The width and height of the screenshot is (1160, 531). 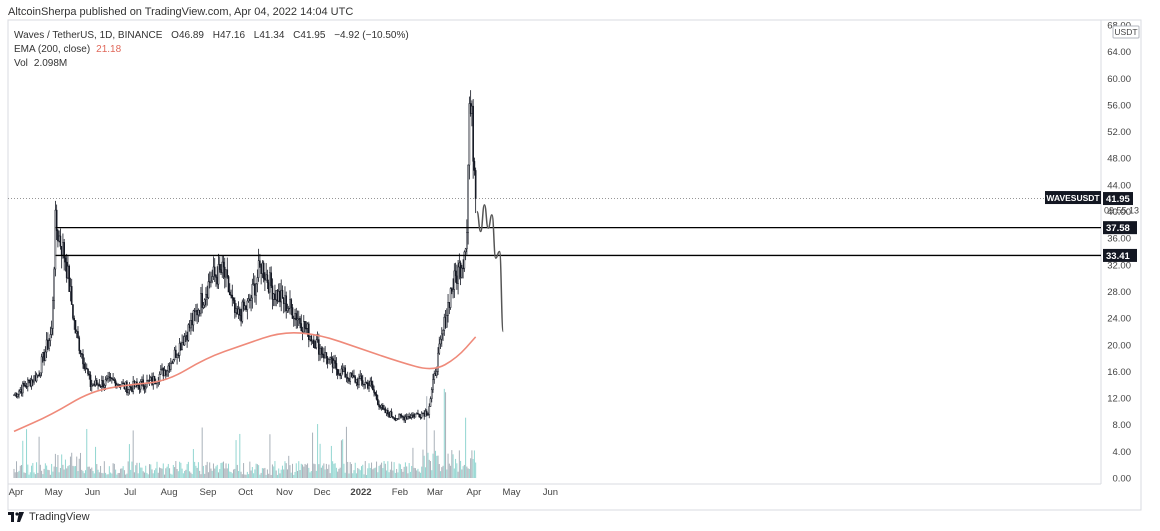 What do you see at coordinates (554, 227) in the screenshot?
I see `horizontal-levels` at bounding box center [554, 227].